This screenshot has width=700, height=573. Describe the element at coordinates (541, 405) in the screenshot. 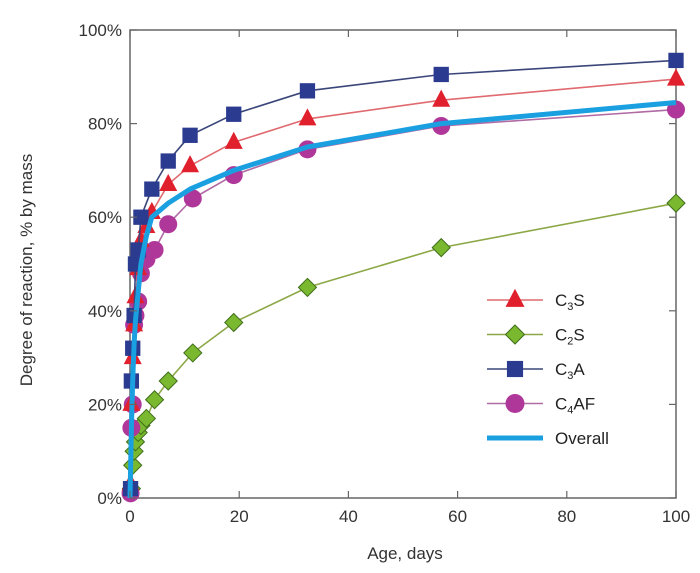

I see `legend-item-c4af: C4AF` at that location.